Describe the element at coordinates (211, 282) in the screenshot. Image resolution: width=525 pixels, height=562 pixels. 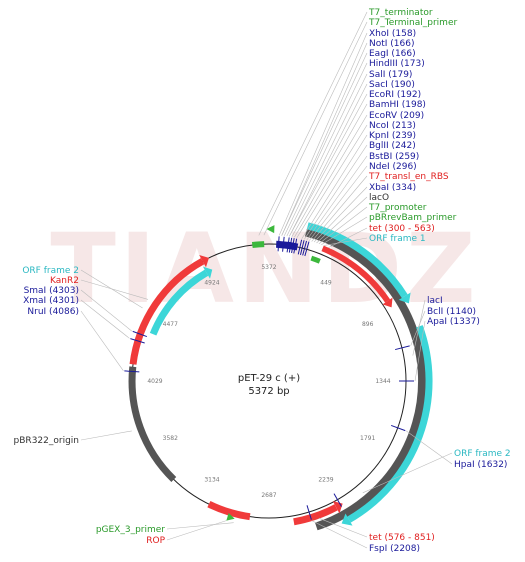
I see `tick-label: 4924` at that location.